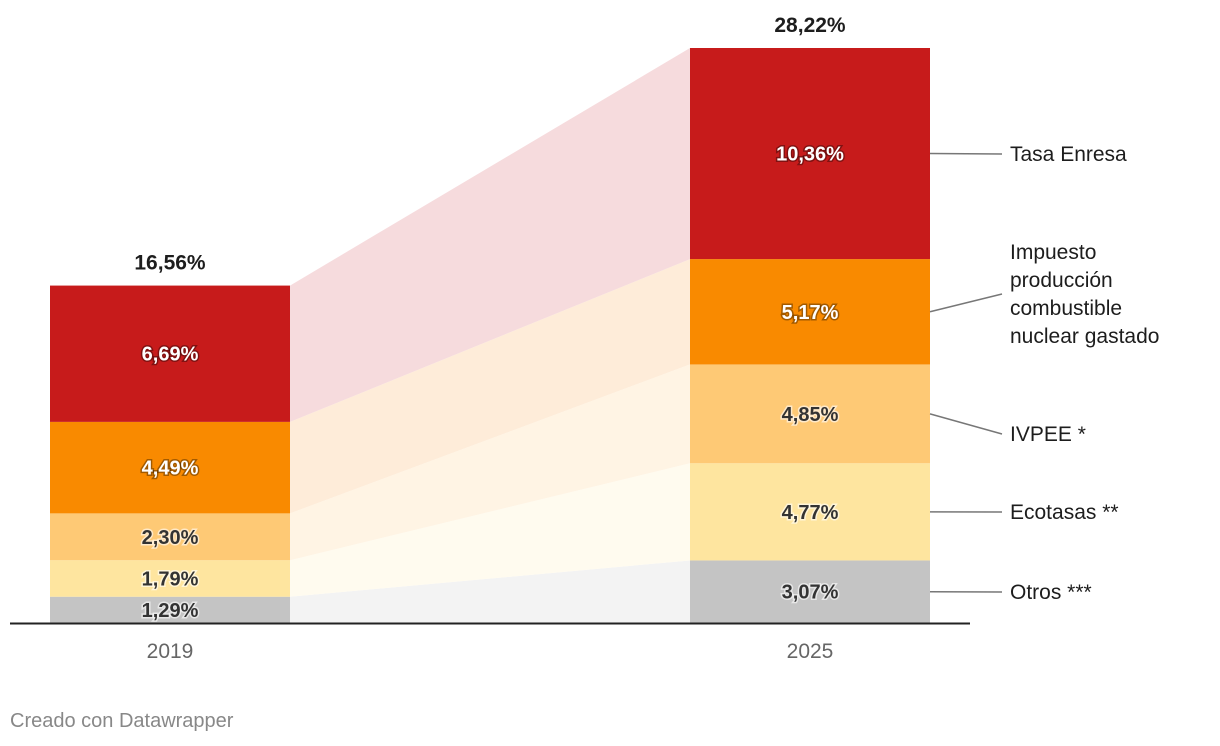  What do you see at coordinates (170, 651) in the screenshot?
I see `x-tick-label-2019: 2019` at bounding box center [170, 651].